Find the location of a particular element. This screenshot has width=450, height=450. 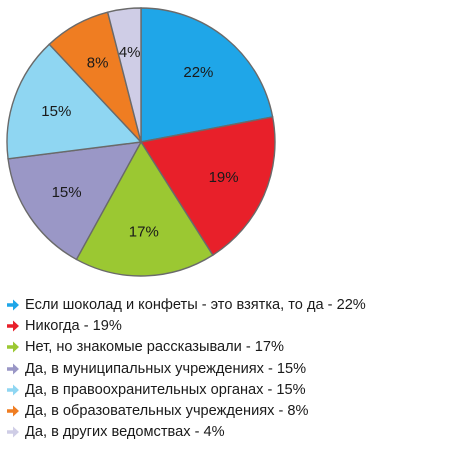

legend-item-5: Да, в правоохранительных органах - 15% is located at coordinates (226, 389).